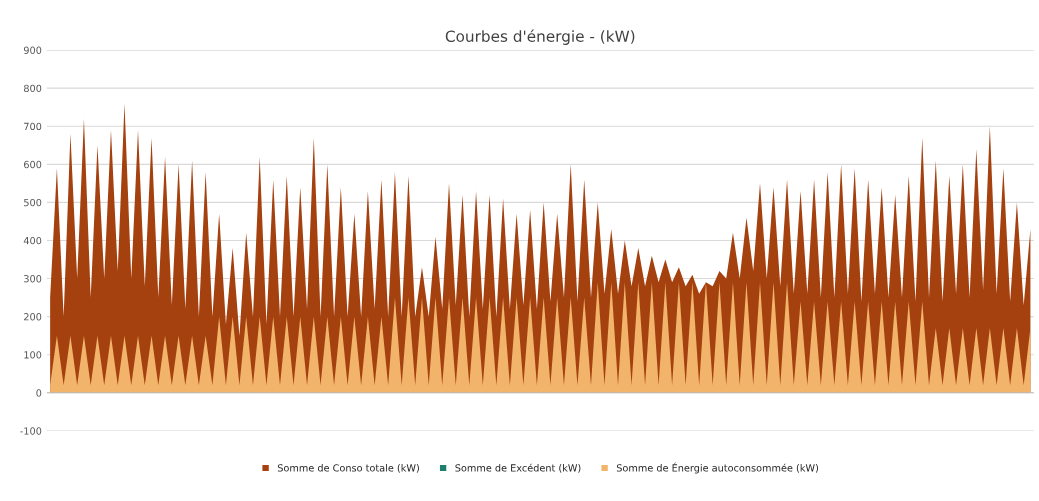 The image size is (1039, 501). Describe the element at coordinates (32, 50) in the screenshot. I see `y-tick-label: 900` at that location.